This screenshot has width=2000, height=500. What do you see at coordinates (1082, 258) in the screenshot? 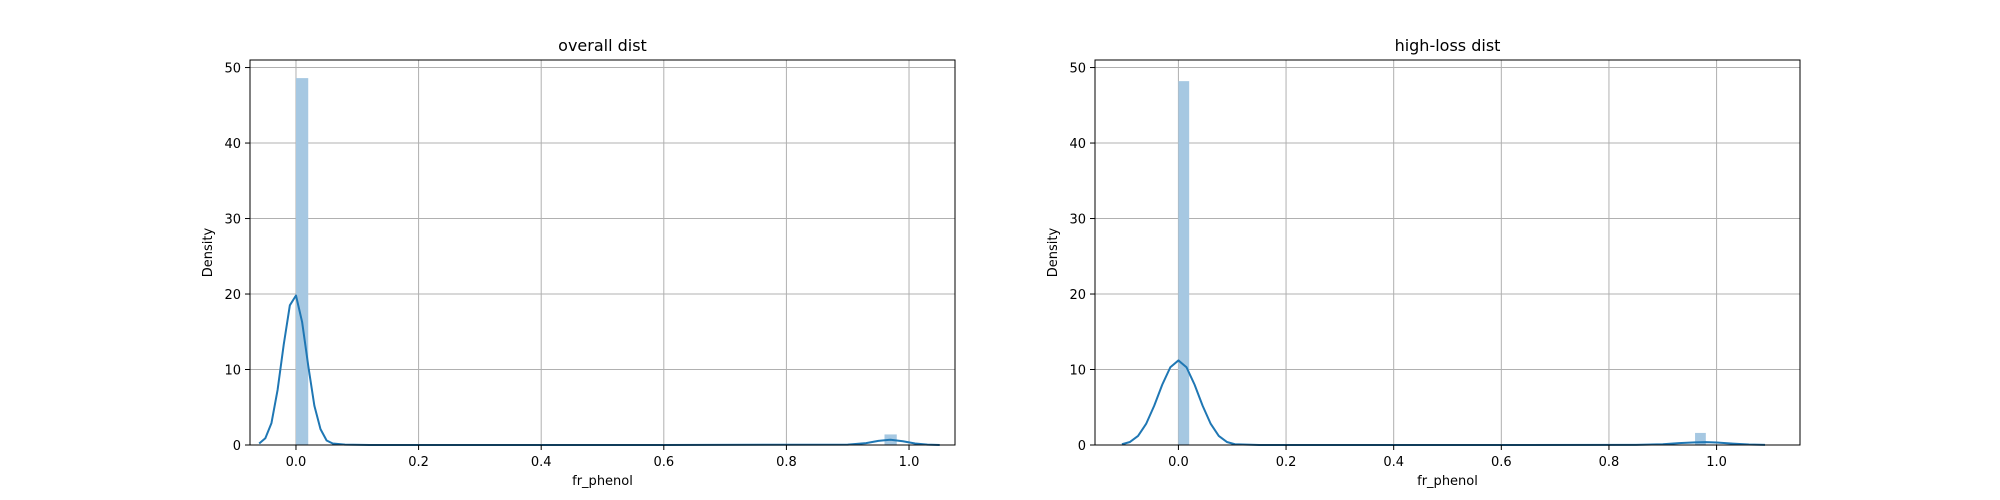
I see `high-loss-dist-y-ticks: 0 10 20 30 40 50` at bounding box center [1082, 258].